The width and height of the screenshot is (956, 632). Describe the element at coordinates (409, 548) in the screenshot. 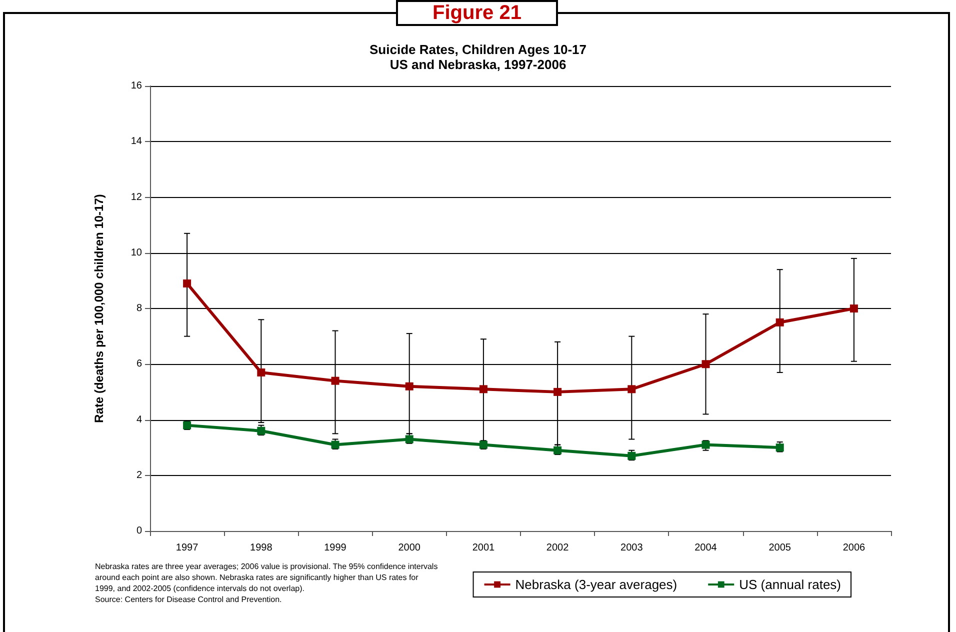

I see `x-tick-label: 2000` at that location.